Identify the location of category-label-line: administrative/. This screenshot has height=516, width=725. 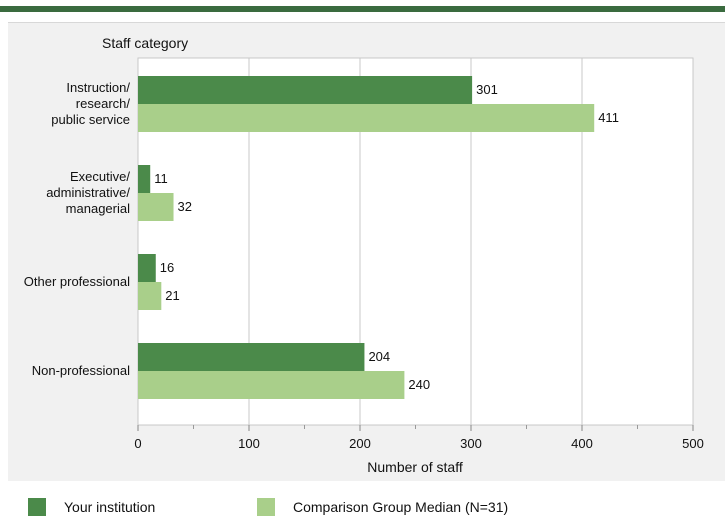
(88, 192).